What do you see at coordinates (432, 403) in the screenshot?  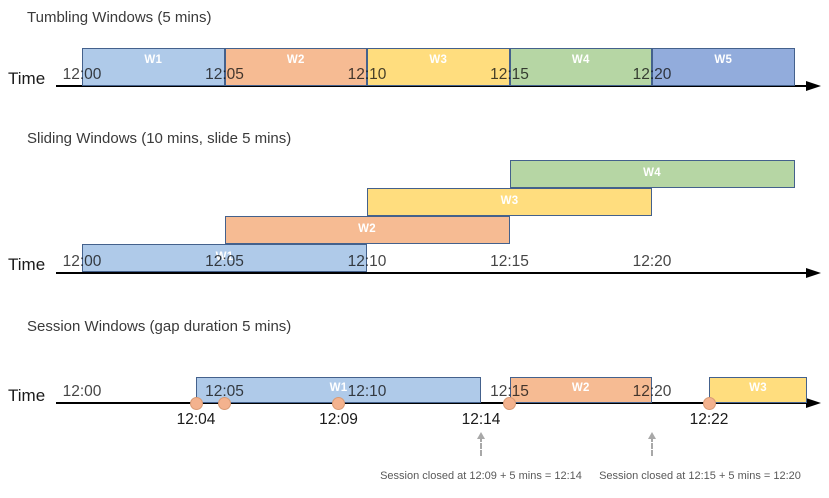 I see `timeline-session` at bounding box center [432, 403].